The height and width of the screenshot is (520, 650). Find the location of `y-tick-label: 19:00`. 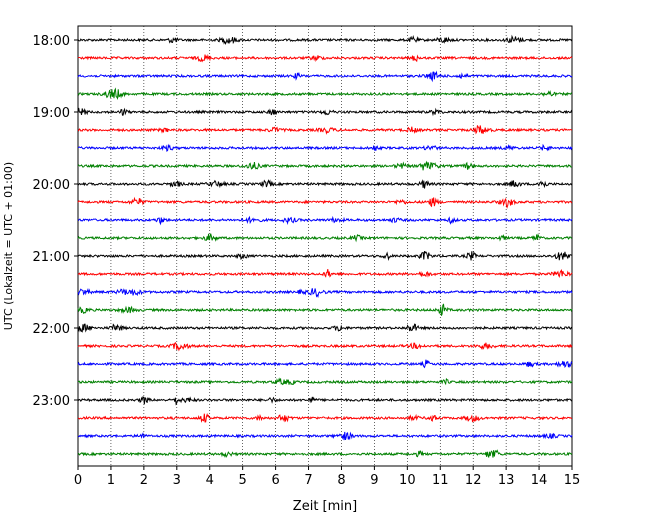

y-tick-label: 19:00 is located at coordinates (51, 113).